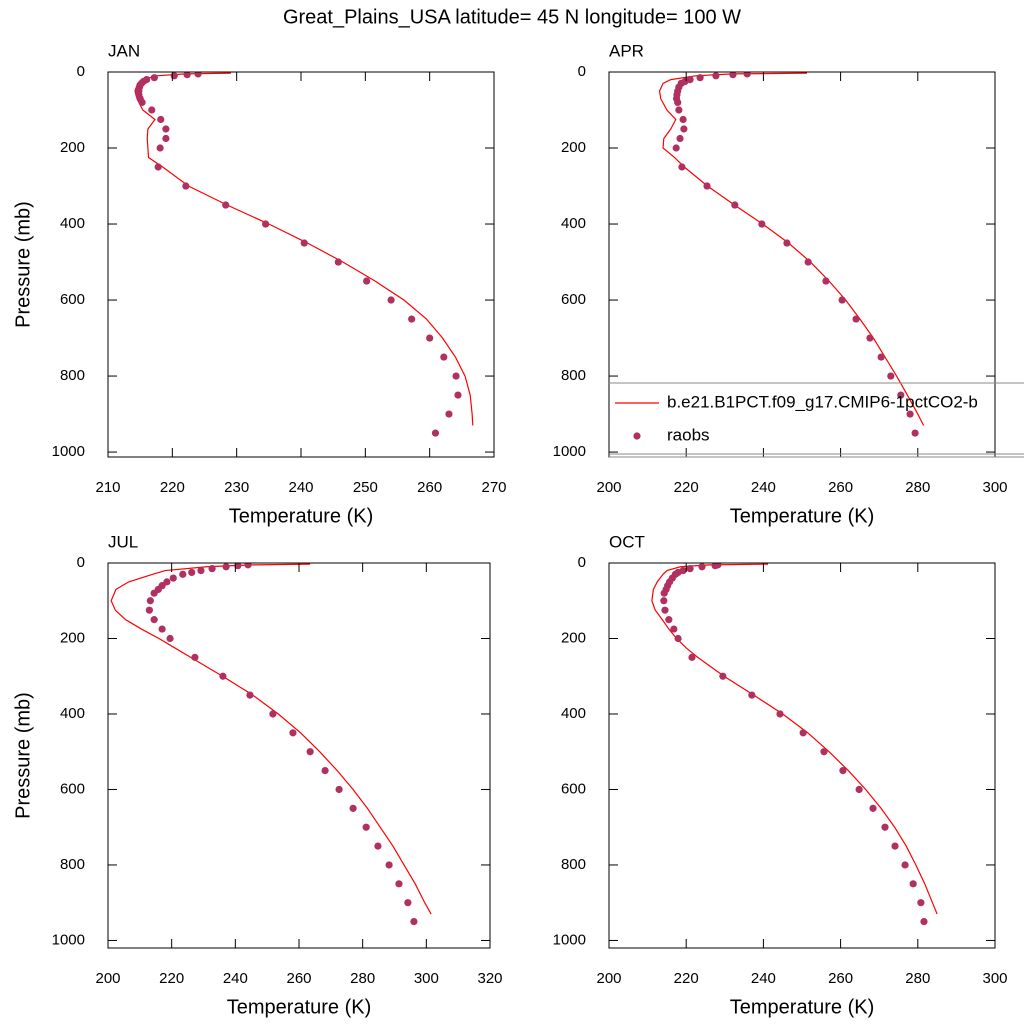 The image size is (1024, 1024). Describe the element at coordinates (569, 451) in the screenshot. I see `y-tick-label: 1000` at that location.